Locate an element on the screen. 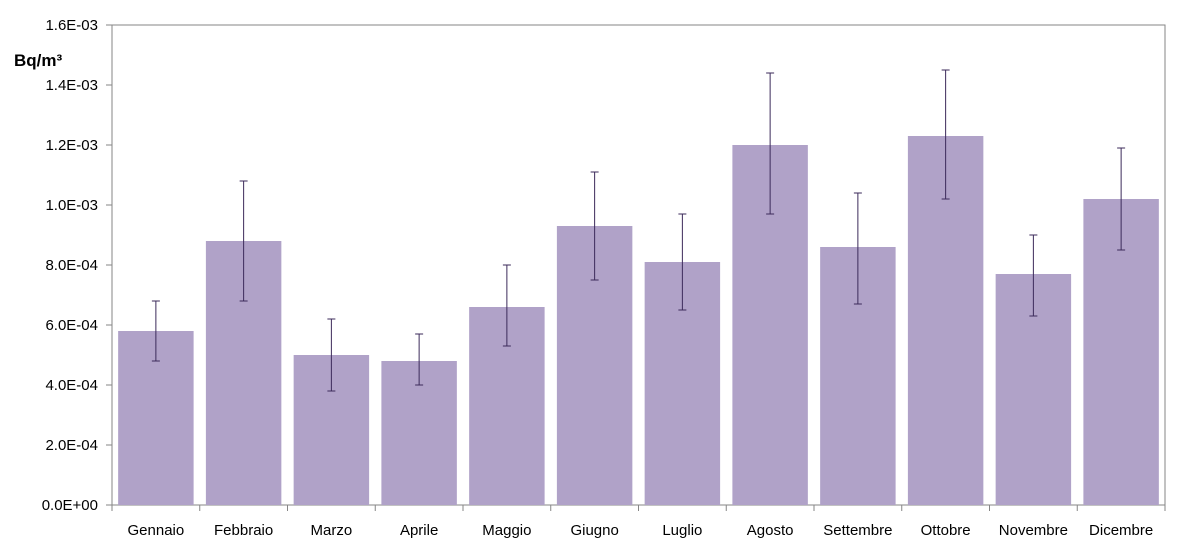 The height and width of the screenshot is (554, 1189). x-tick-label: Luglio is located at coordinates (682, 530).